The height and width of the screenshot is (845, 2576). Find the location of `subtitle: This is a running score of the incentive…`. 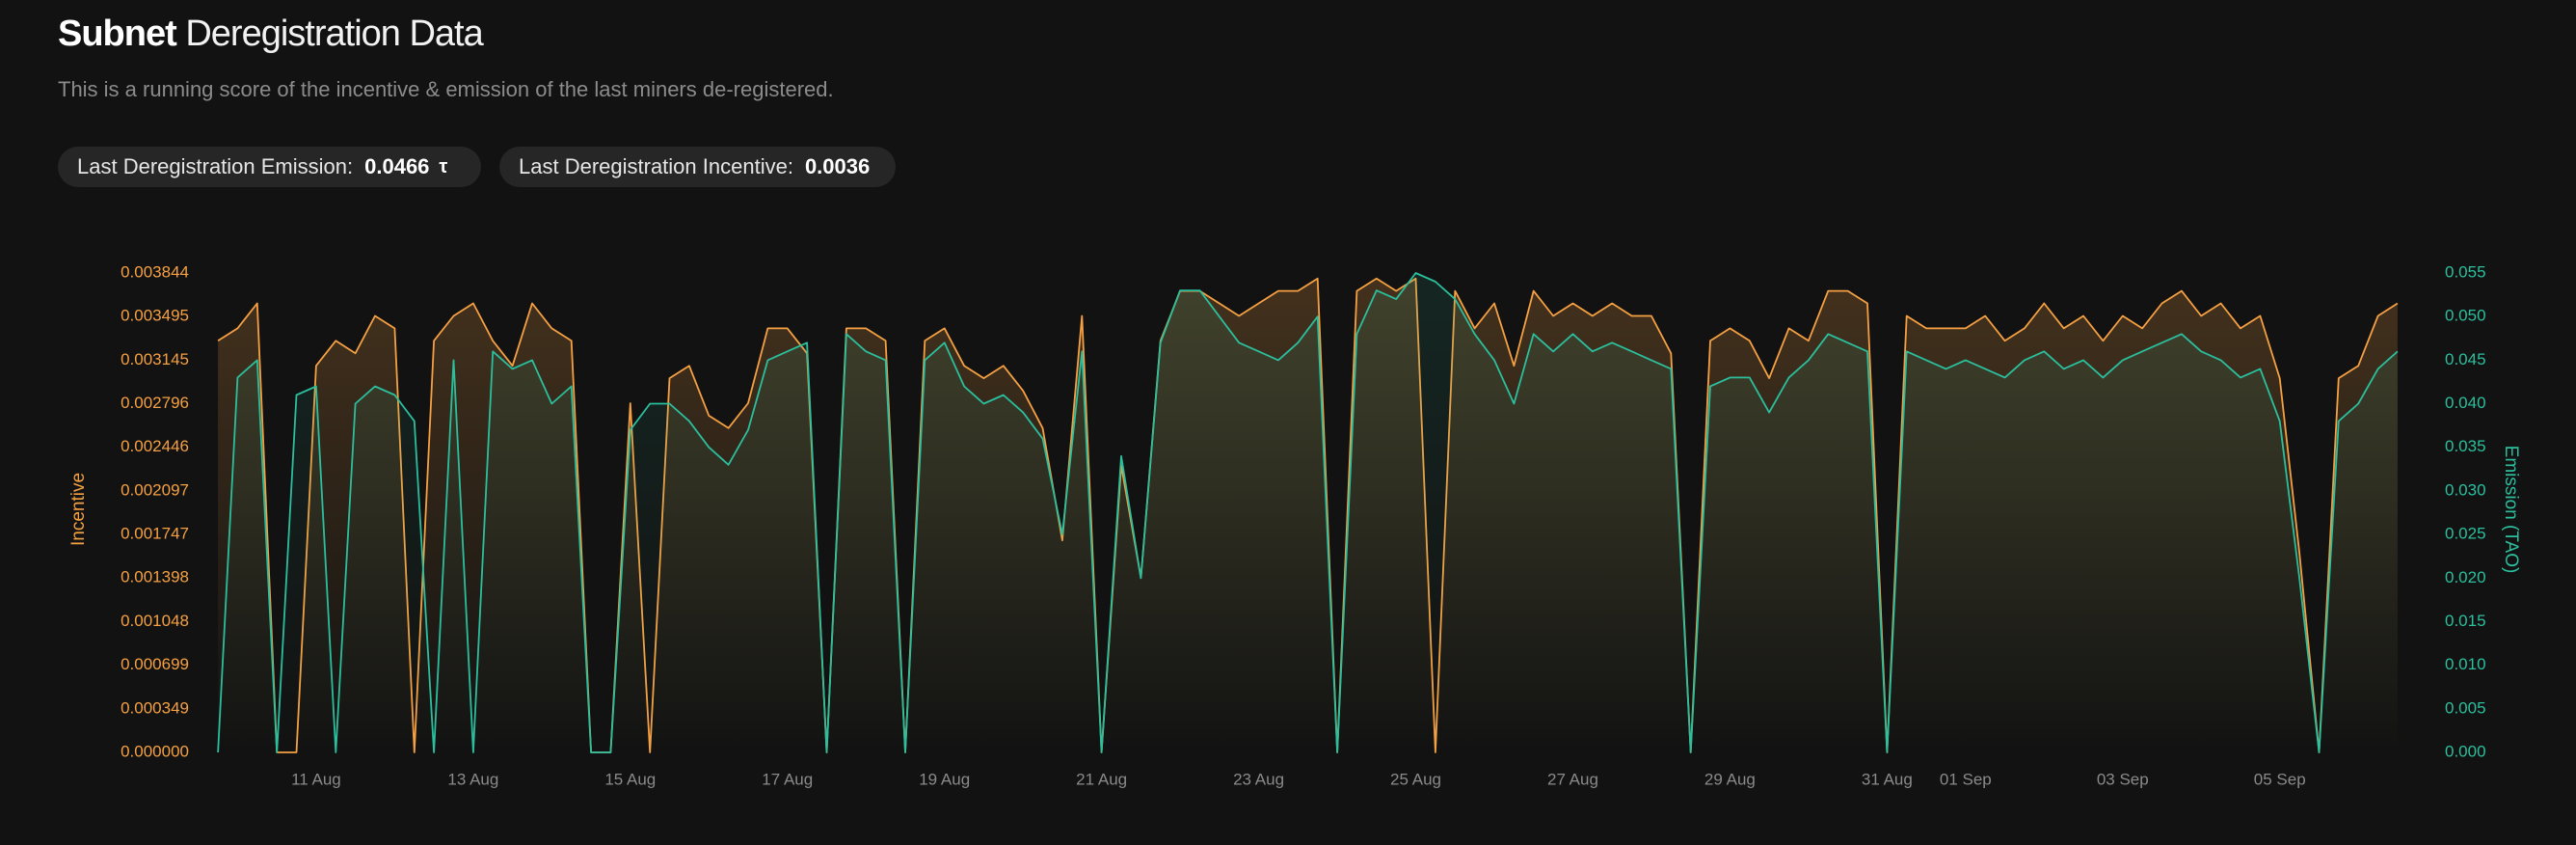

subtitle: This is a running score of the incentive… is located at coordinates (446, 89).